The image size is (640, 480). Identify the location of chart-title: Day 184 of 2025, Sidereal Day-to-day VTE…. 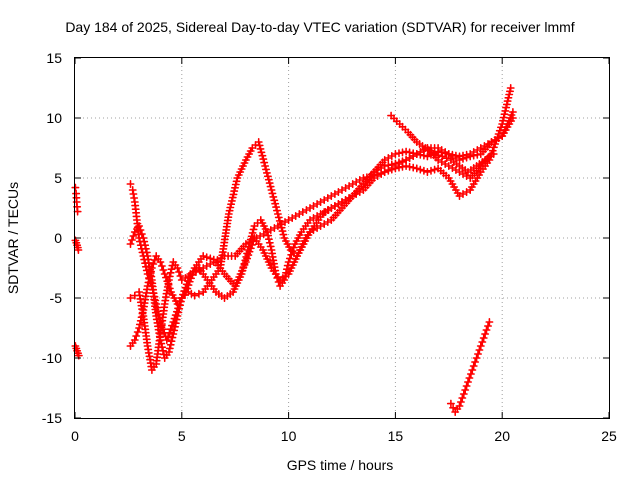
(319, 27).